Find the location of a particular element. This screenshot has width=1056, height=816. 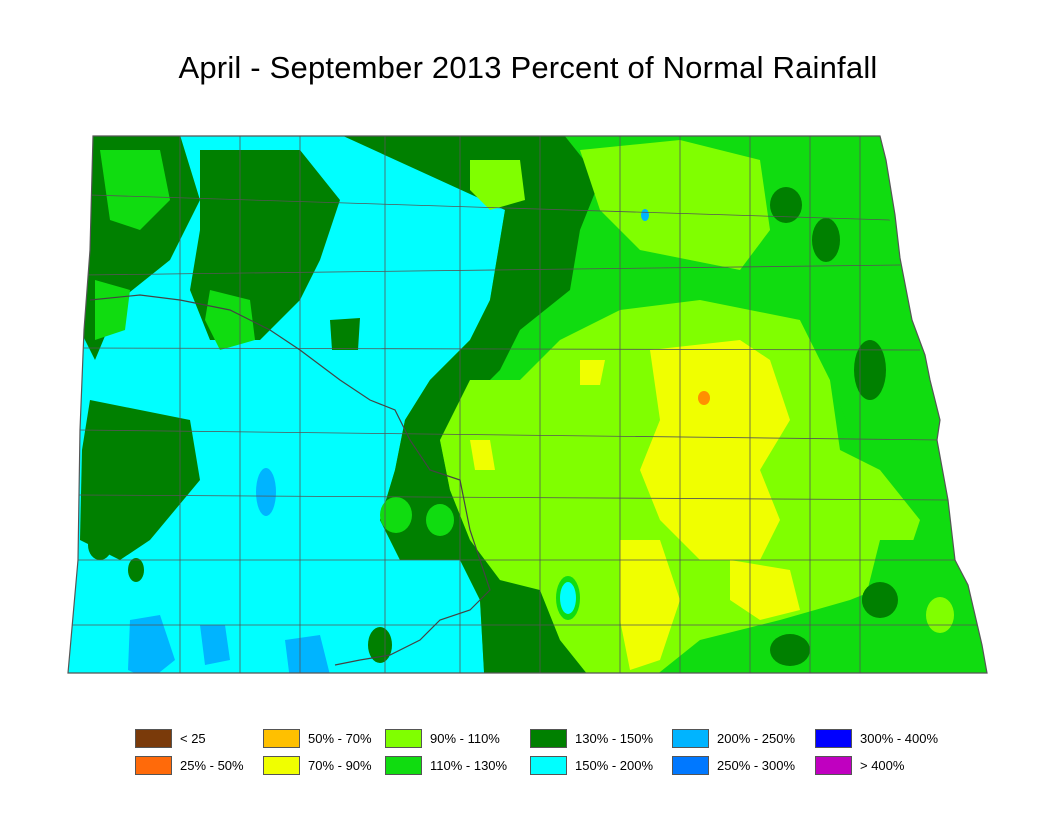

legend-label: 70% - 90% is located at coordinates (340, 765).